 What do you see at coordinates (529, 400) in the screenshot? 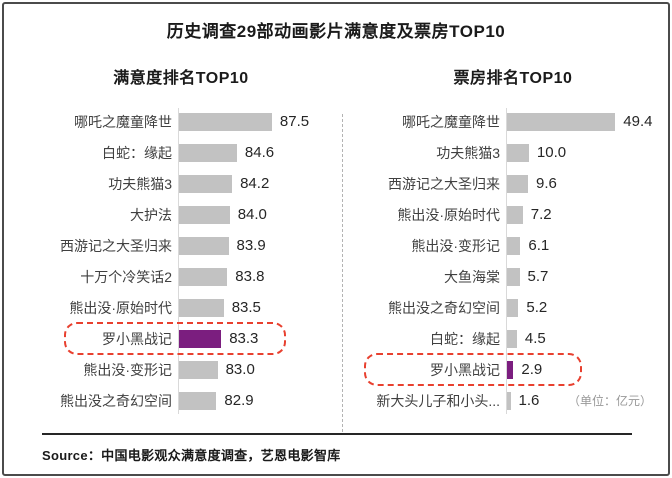
I see `bar-value: 1.6` at bounding box center [529, 400].